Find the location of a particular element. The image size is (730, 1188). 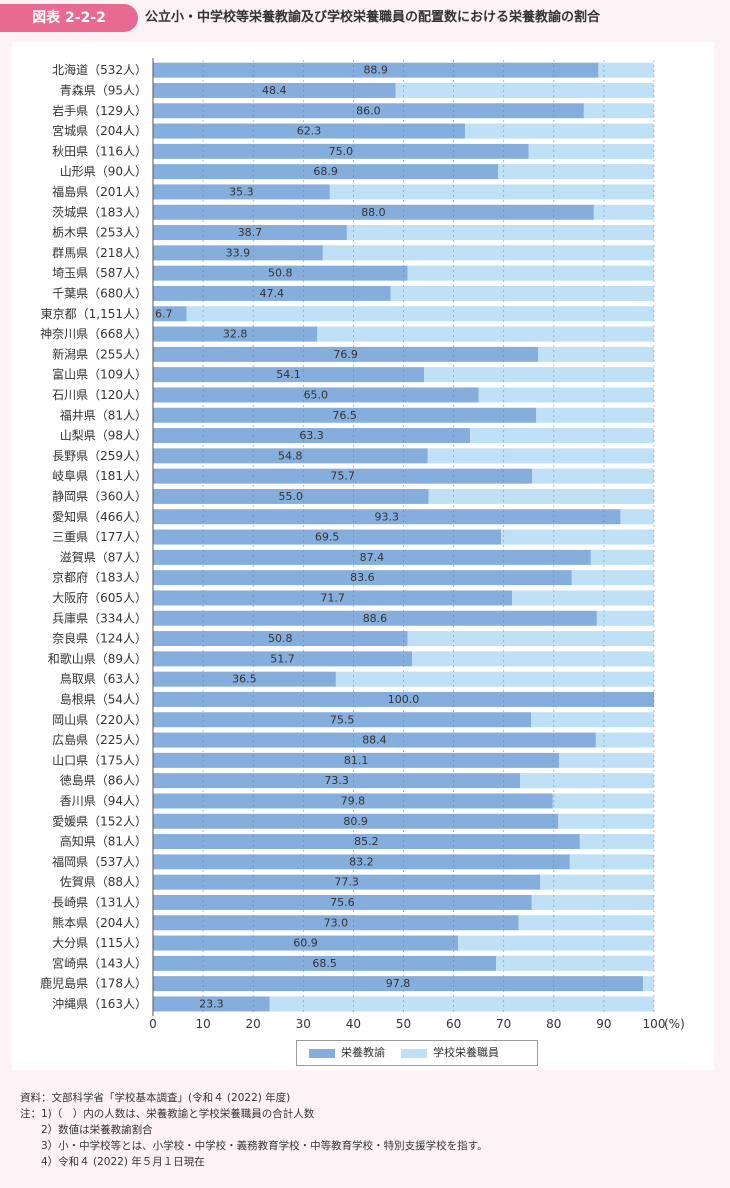

data-label: 73.3 is located at coordinates (336, 780).